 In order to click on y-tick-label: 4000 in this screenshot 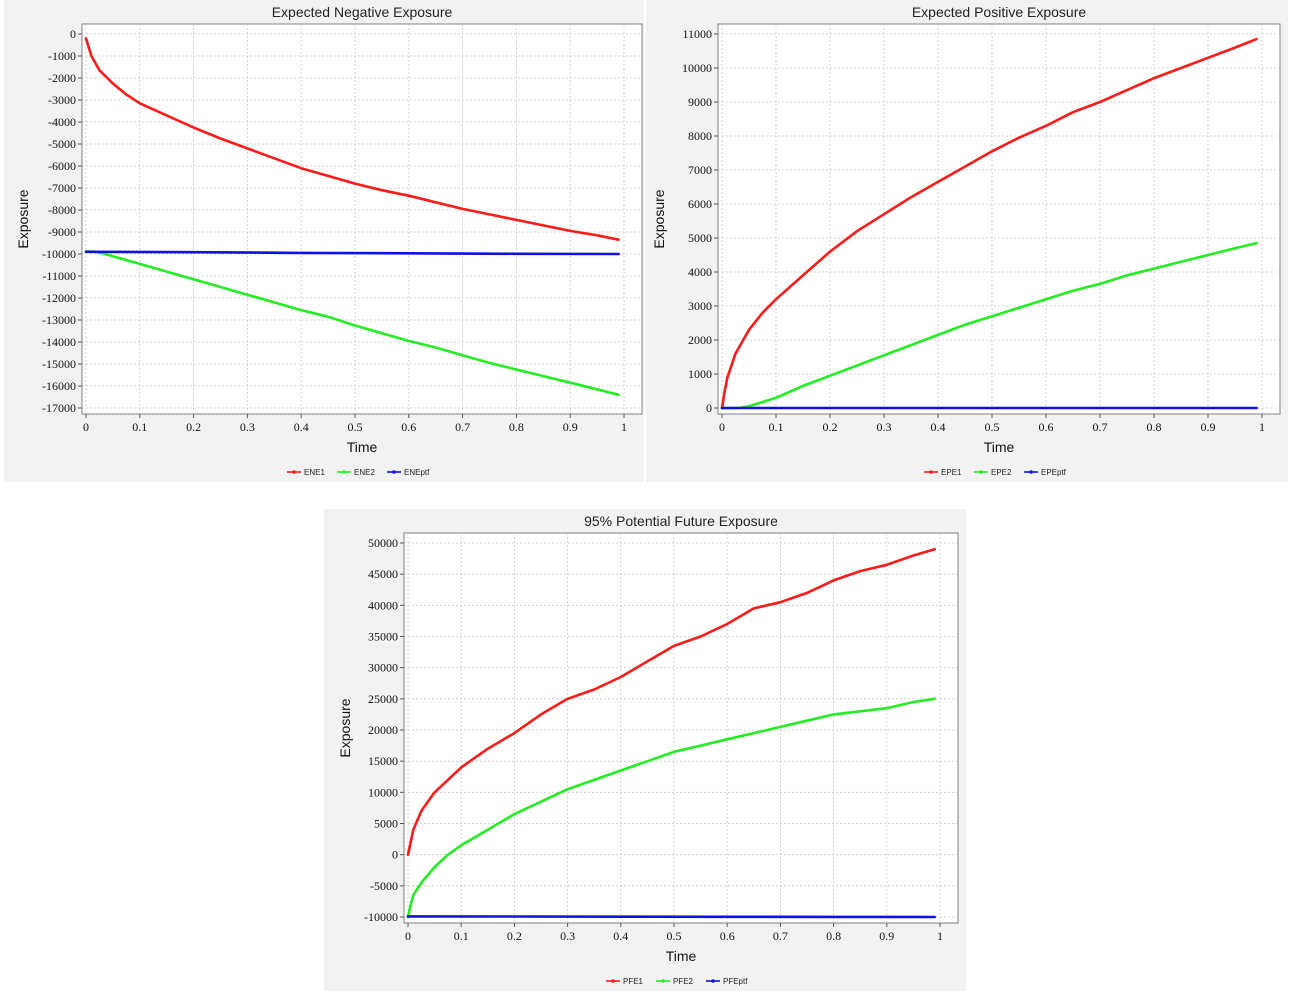, I will do `click(700, 272)`.